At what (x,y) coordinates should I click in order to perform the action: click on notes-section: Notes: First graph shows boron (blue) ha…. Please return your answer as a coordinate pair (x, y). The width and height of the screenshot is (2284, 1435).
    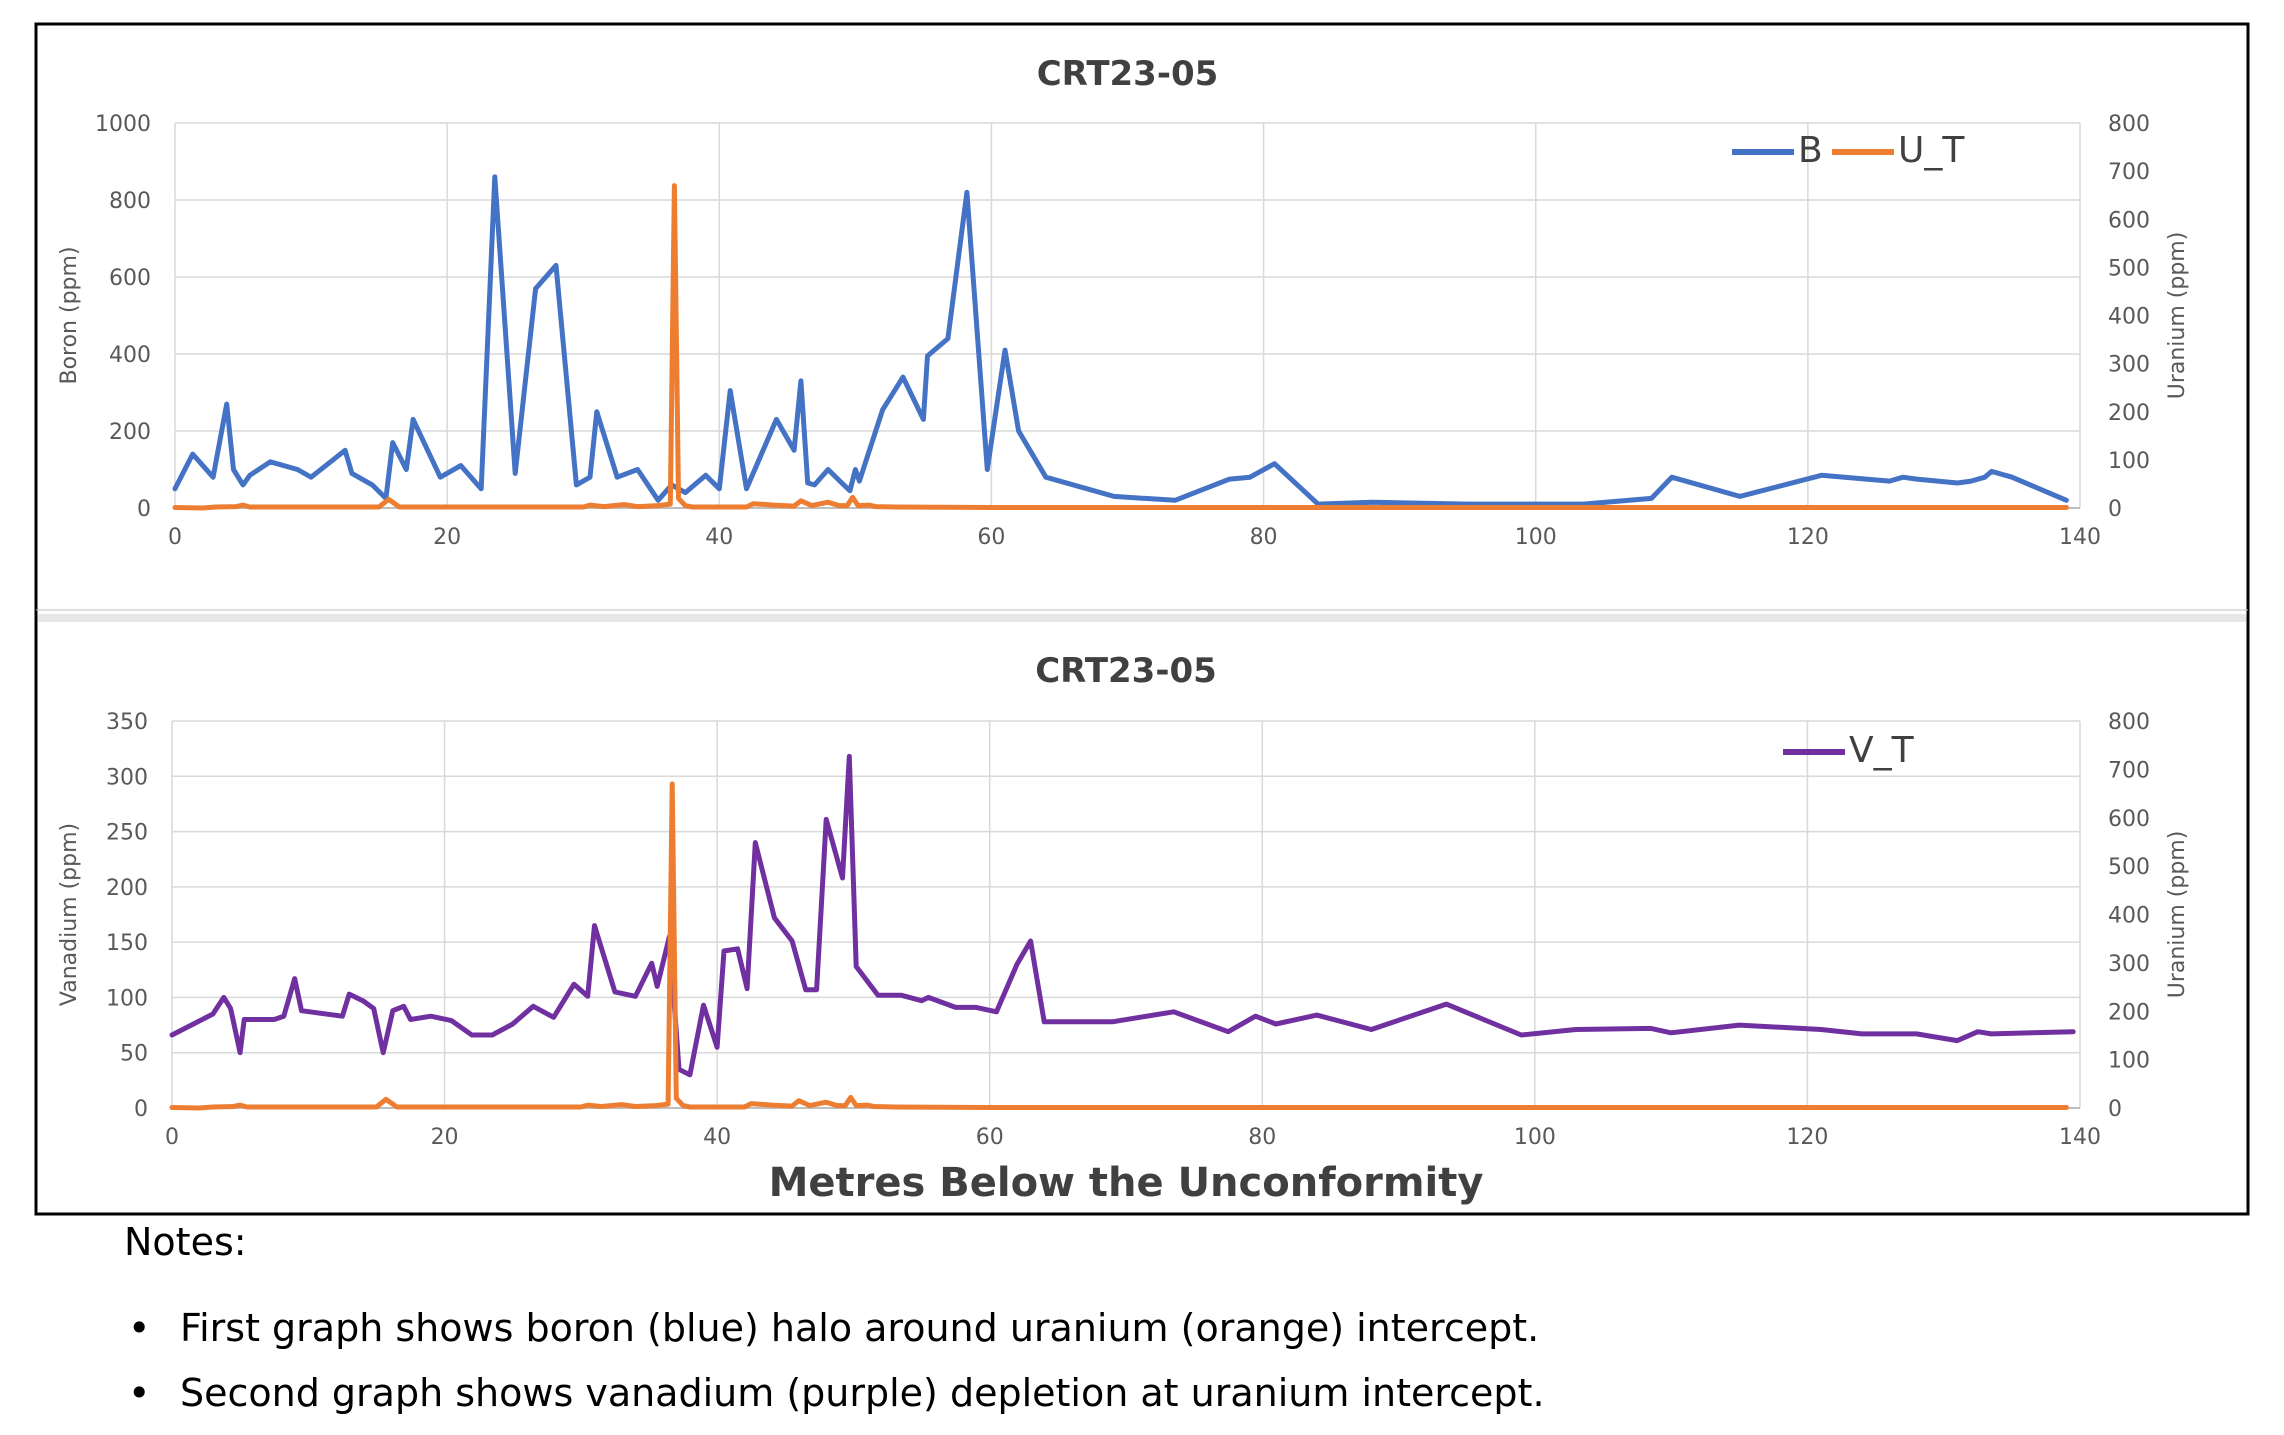
    Looking at the image, I should click on (1124, 1327).